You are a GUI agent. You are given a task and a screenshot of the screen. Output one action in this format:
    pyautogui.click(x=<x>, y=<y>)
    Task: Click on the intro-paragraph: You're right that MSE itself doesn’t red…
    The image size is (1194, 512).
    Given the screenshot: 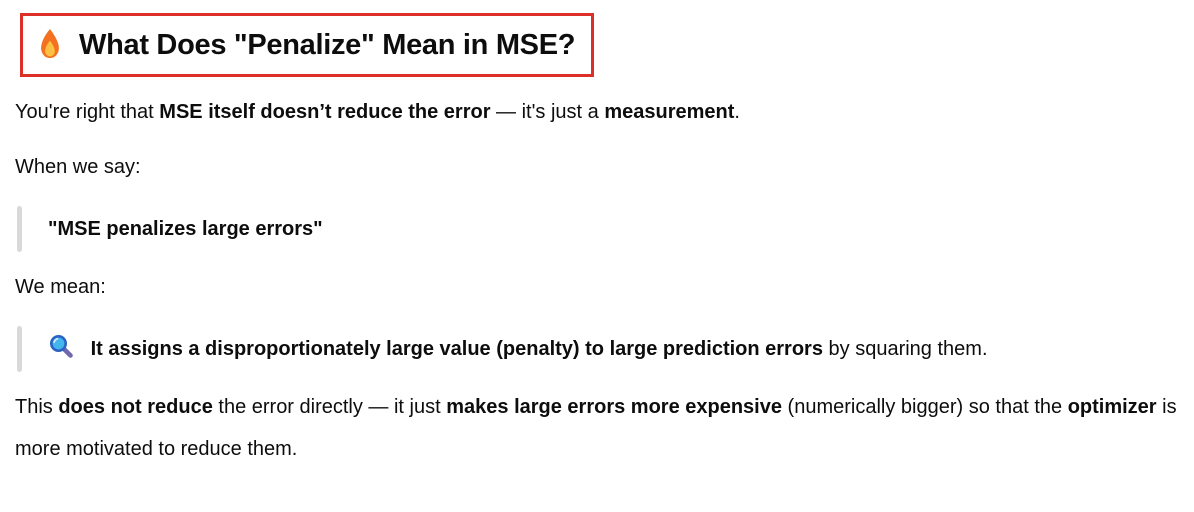 What is the action you would take?
    pyautogui.click(x=377, y=112)
    